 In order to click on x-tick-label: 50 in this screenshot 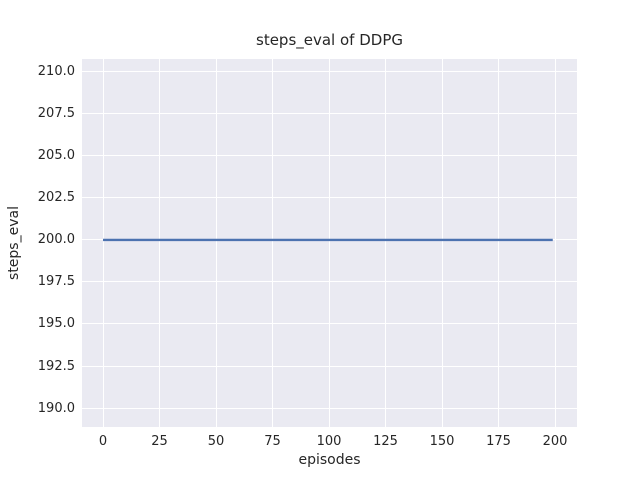, I will do `click(216, 441)`.